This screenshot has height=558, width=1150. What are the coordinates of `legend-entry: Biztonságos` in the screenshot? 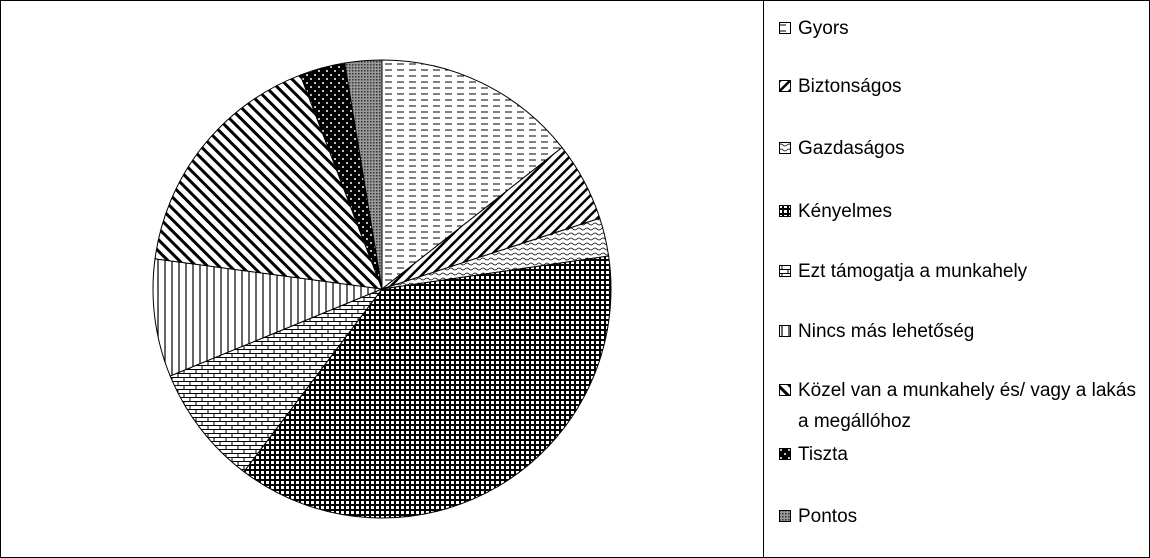 It's located at (959, 86).